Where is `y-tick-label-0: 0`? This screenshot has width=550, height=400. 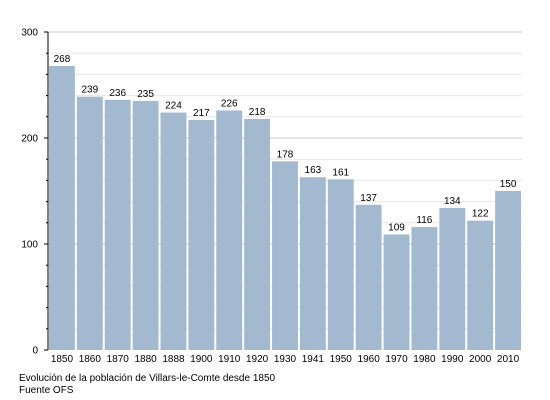 y-tick-label-0: 0 is located at coordinates (35, 351).